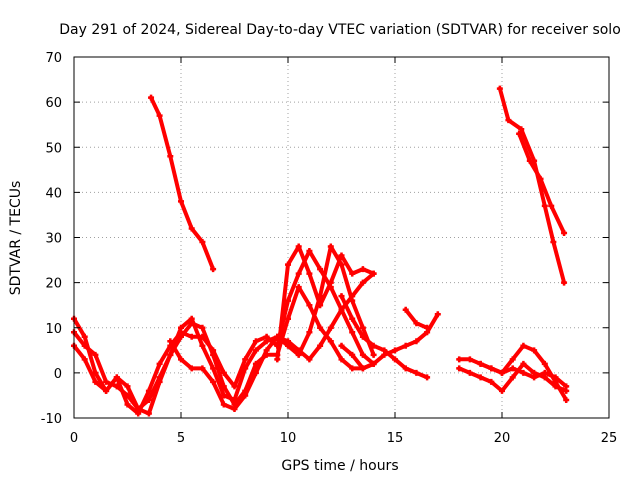 The image size is (640, 480). Describe the element at coordinates (51, 419) in the screenshot. I see `y-tick-label: -10` at that location.